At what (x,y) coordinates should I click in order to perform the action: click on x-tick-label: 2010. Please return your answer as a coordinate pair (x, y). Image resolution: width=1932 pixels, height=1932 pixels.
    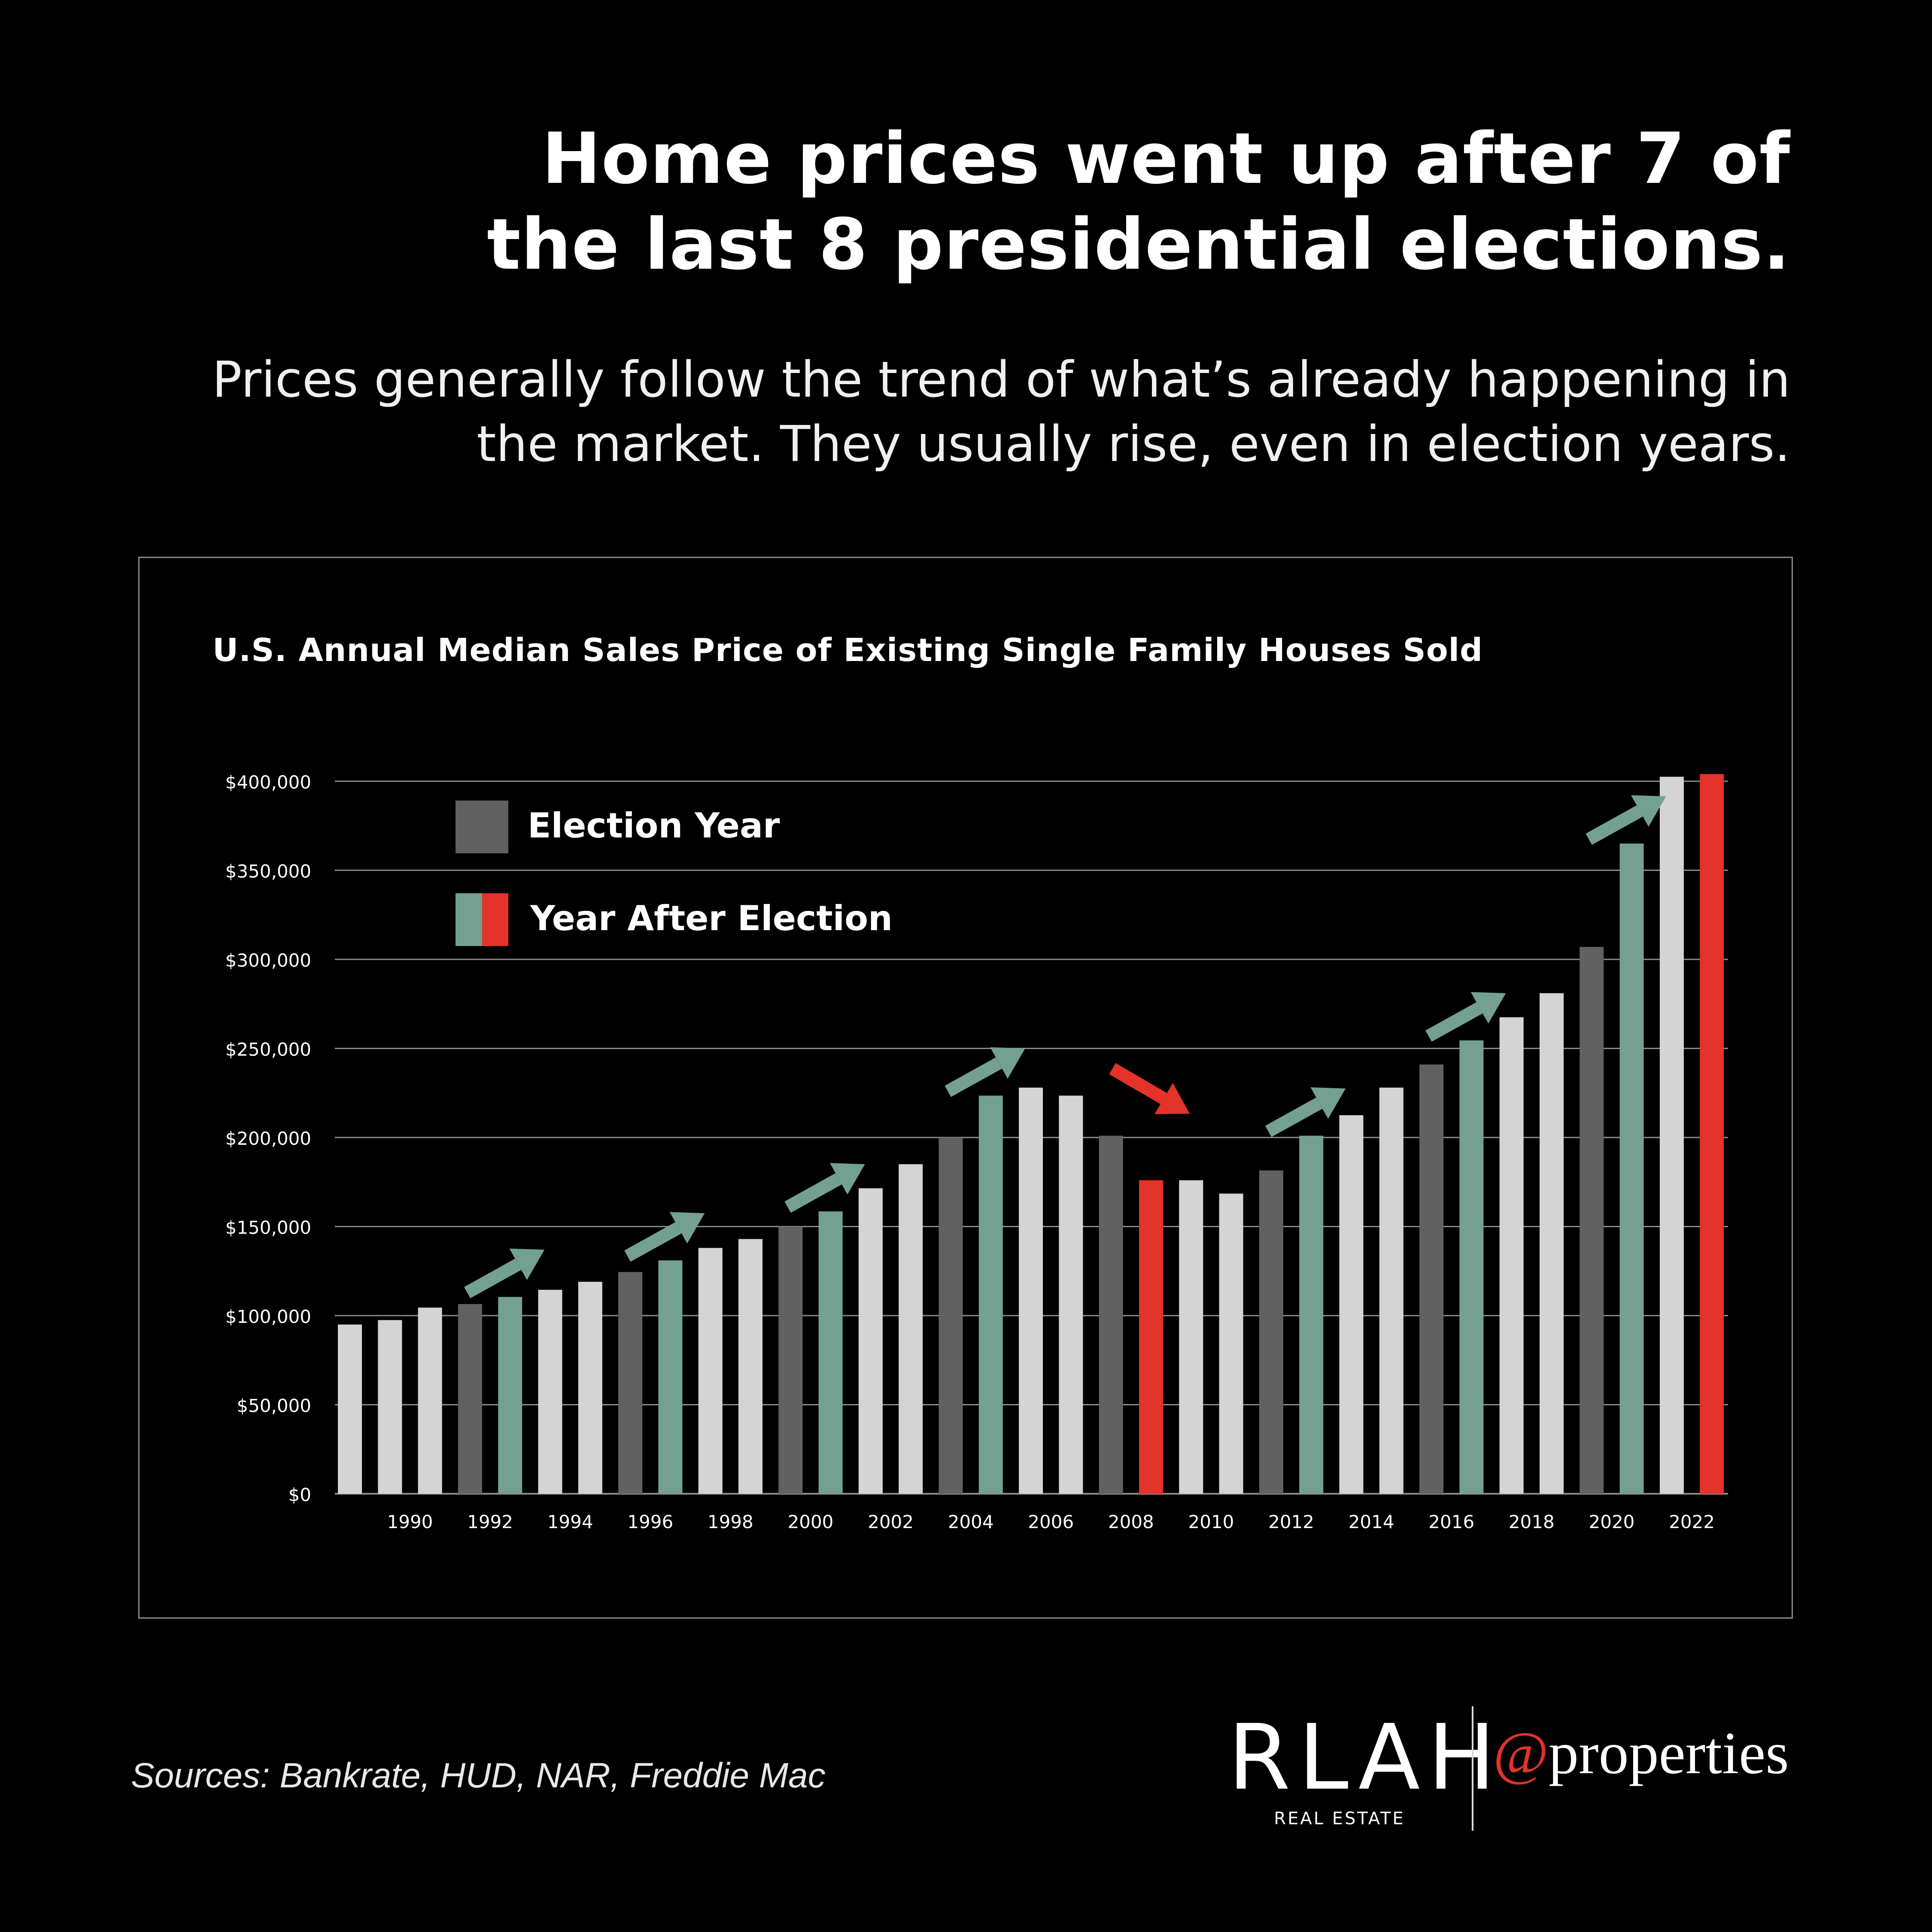
    Looking at the image, I should click on (1211, 1521).